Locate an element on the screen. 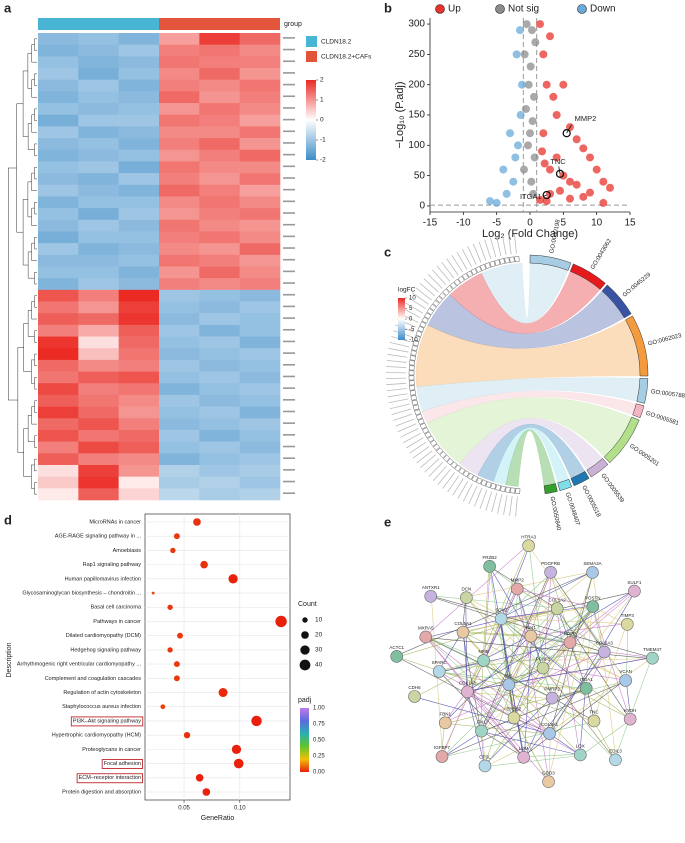 The height and width of the screenshot is (843, 685). node-label: MMP2 is located at coordinates (517, 580).